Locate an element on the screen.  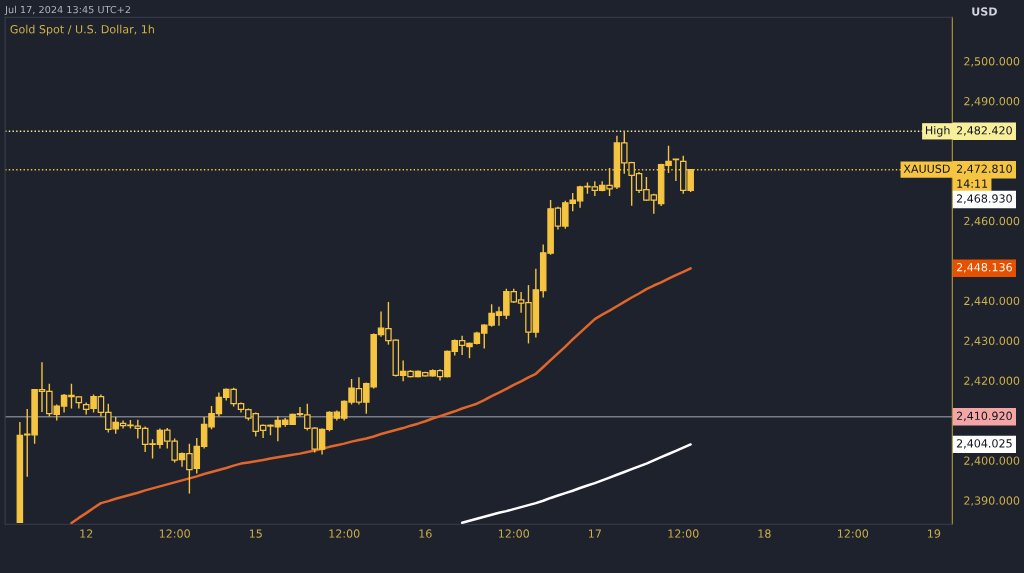
ref-line-label: XAUUSD is located at coordinates (926, 168).